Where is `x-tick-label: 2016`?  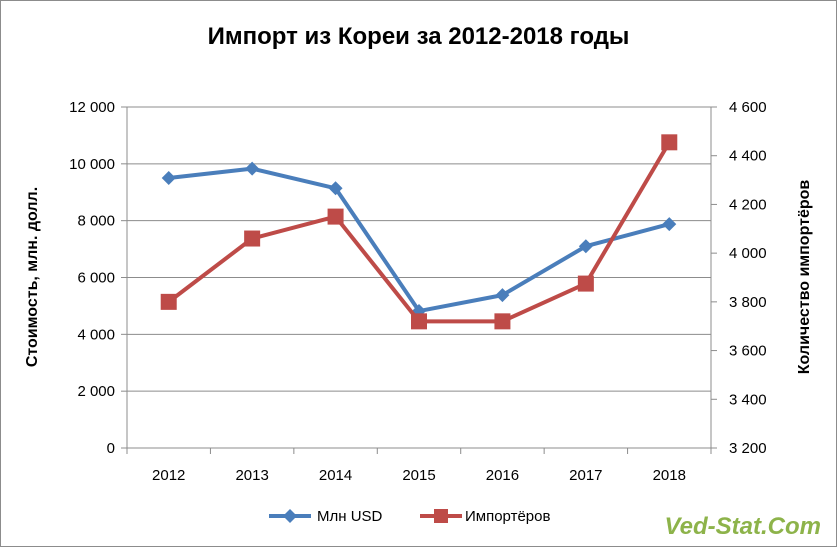 x-tick-label: 2016 is located at coordinates (502, 475).